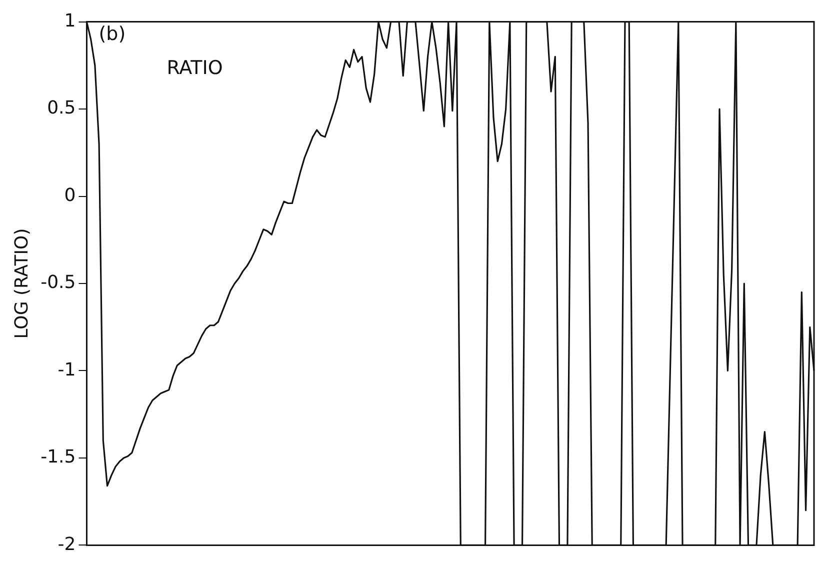 Image resolution: width=828 pixels, height=567 pixels. I want to click on y-tick-label: 1, so click(70, 21).